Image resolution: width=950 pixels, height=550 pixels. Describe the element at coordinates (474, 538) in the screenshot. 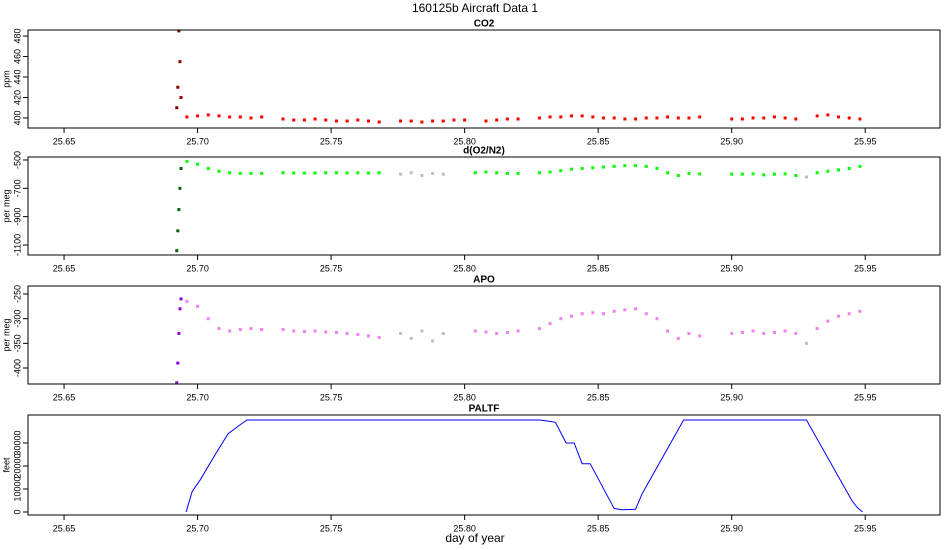

I see `x-axis-label: day of year` at that location.